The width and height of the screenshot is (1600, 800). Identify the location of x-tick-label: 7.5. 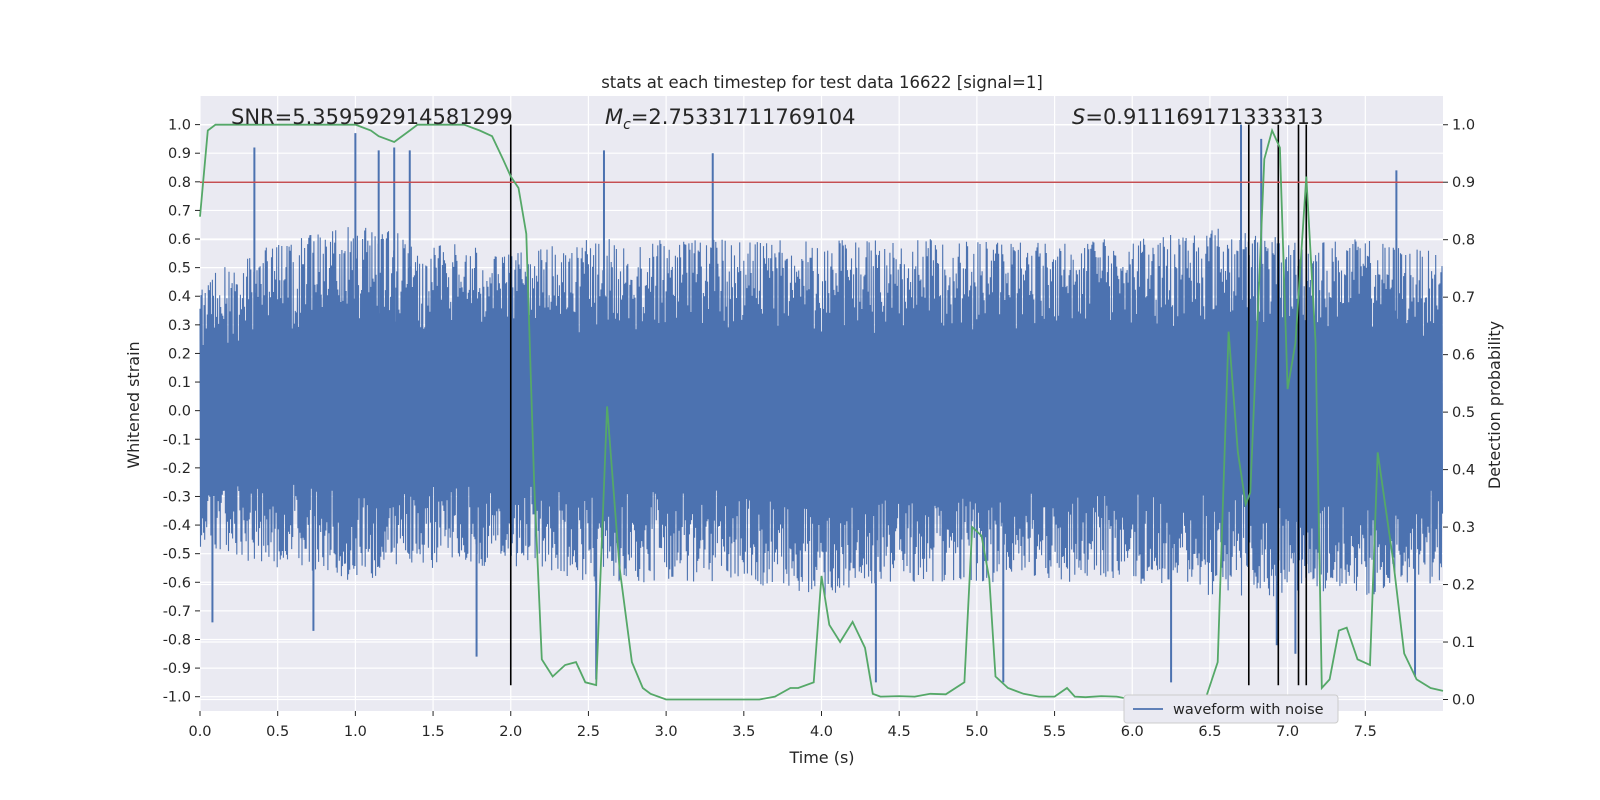
(1365, 732).